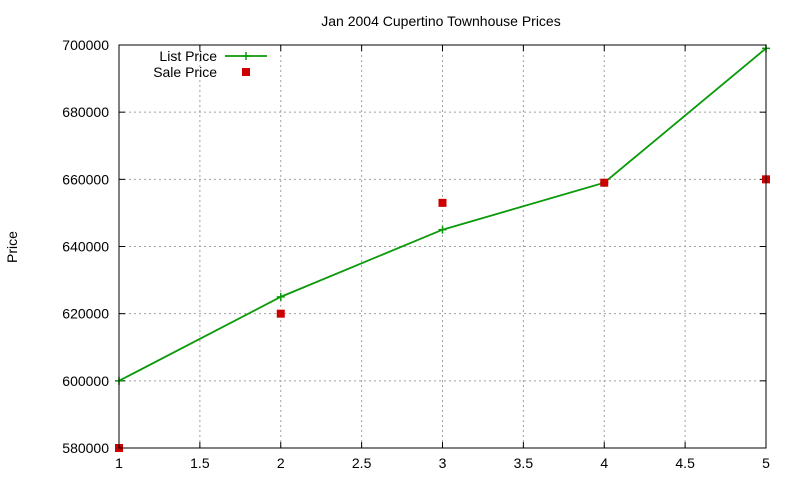 The width and height of the screenshot is (800, 480). Describe the element at coordinates (524, 463) in the screenshot. I see `x-tick-label: 3.5` at that location.